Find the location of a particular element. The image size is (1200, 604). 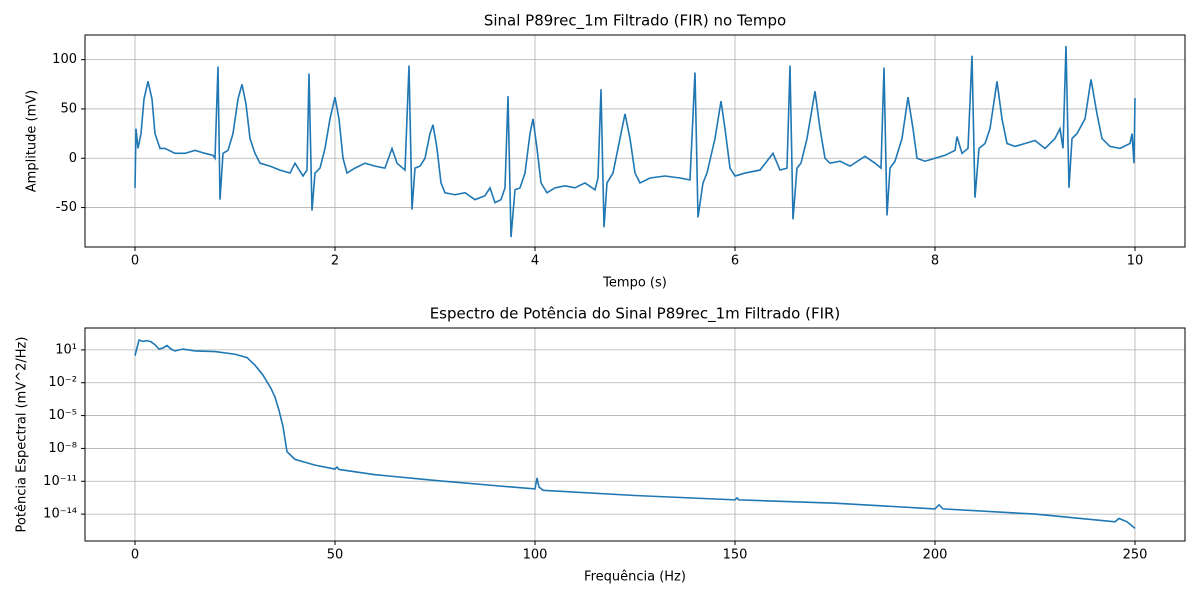

x-tick-label: 250 is located at coordinates (1135, 555).